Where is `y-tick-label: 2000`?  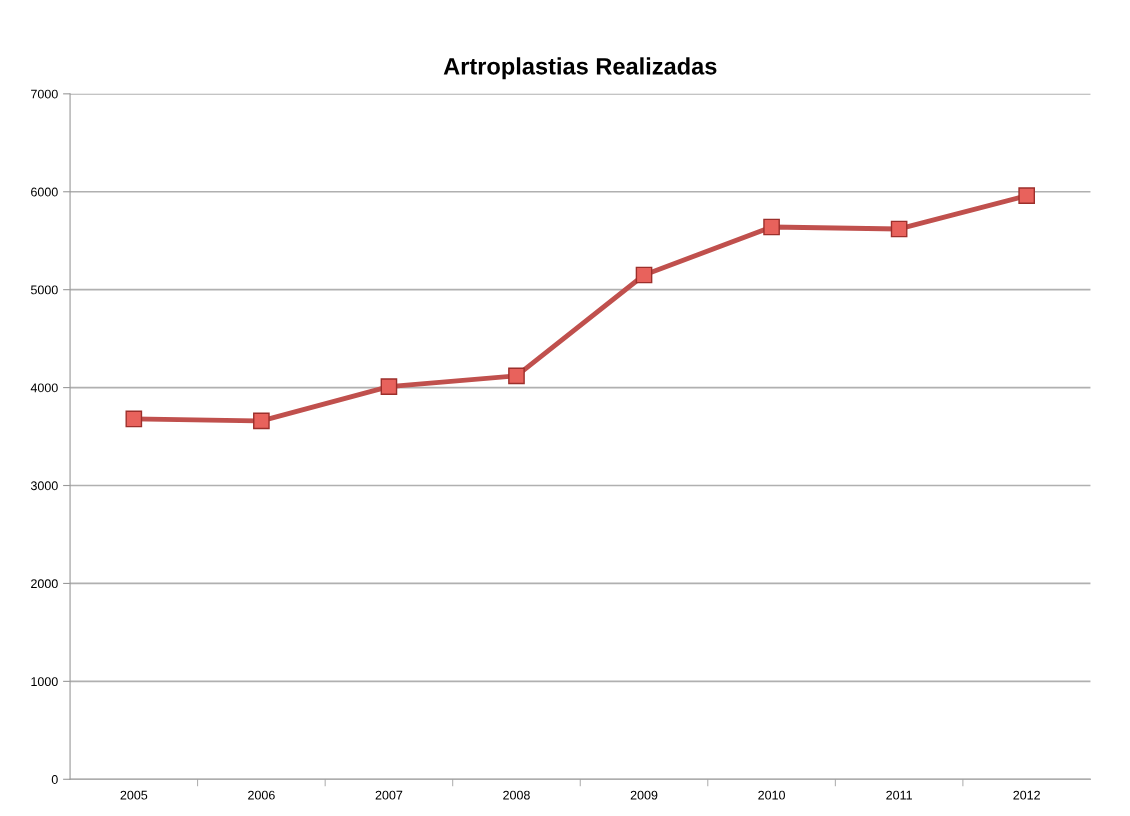 y-tick-label: 2000 is located at coordinates (44, 584).